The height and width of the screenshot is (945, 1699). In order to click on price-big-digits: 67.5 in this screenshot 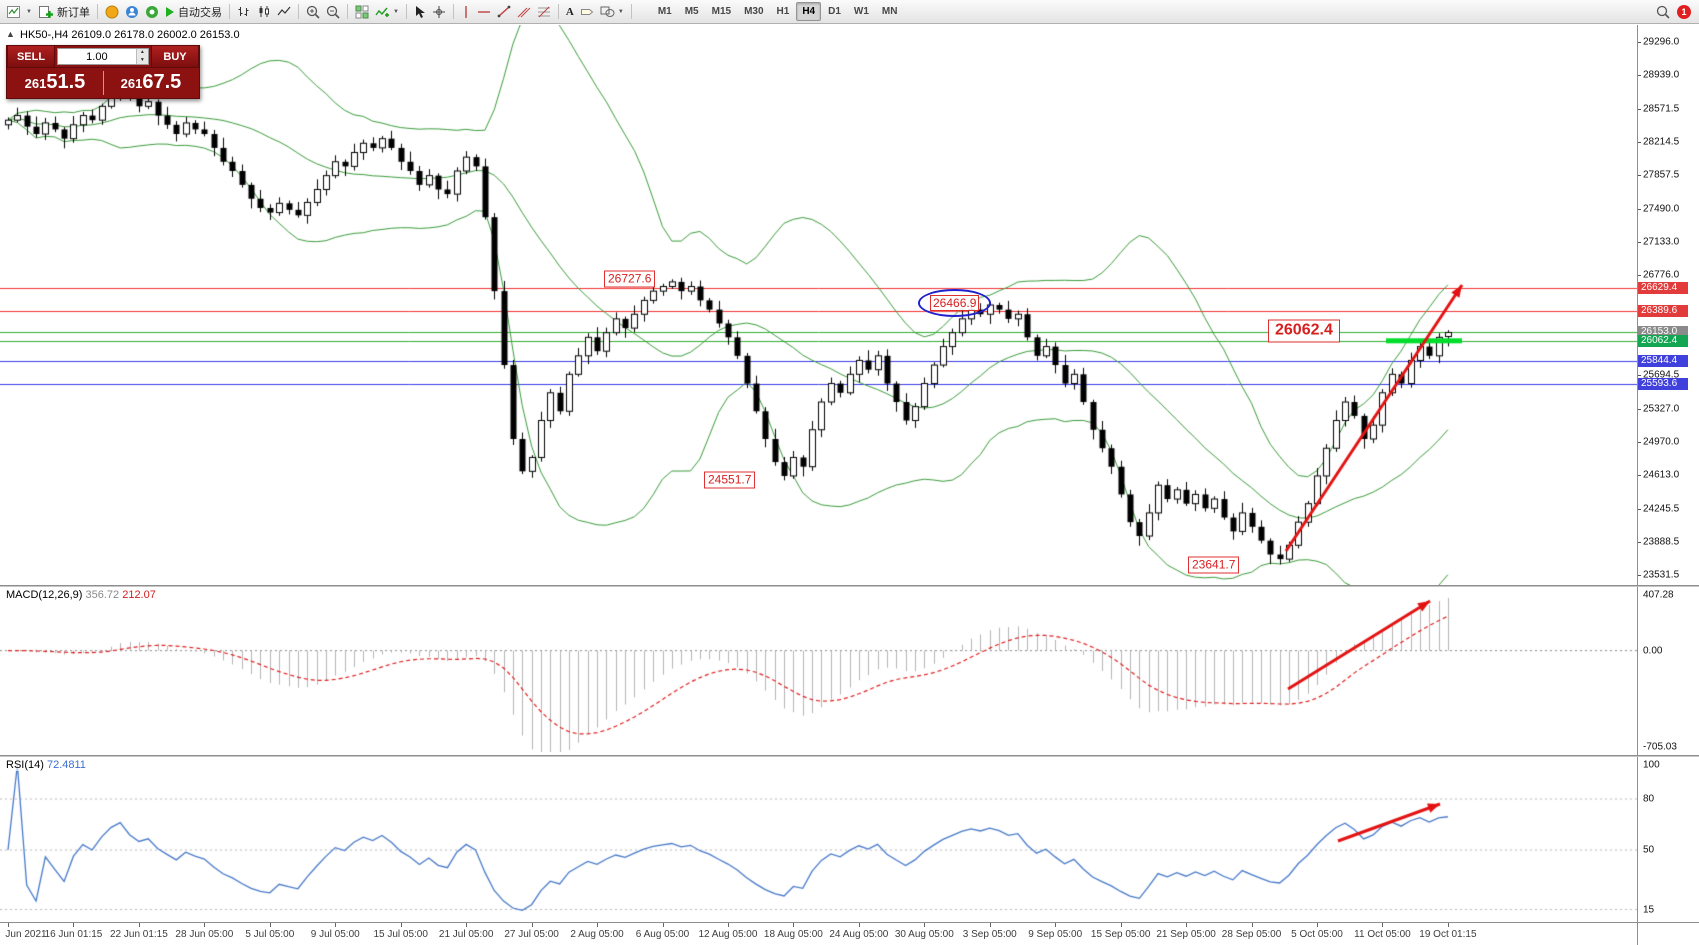, I will do `click(162, 82)`.